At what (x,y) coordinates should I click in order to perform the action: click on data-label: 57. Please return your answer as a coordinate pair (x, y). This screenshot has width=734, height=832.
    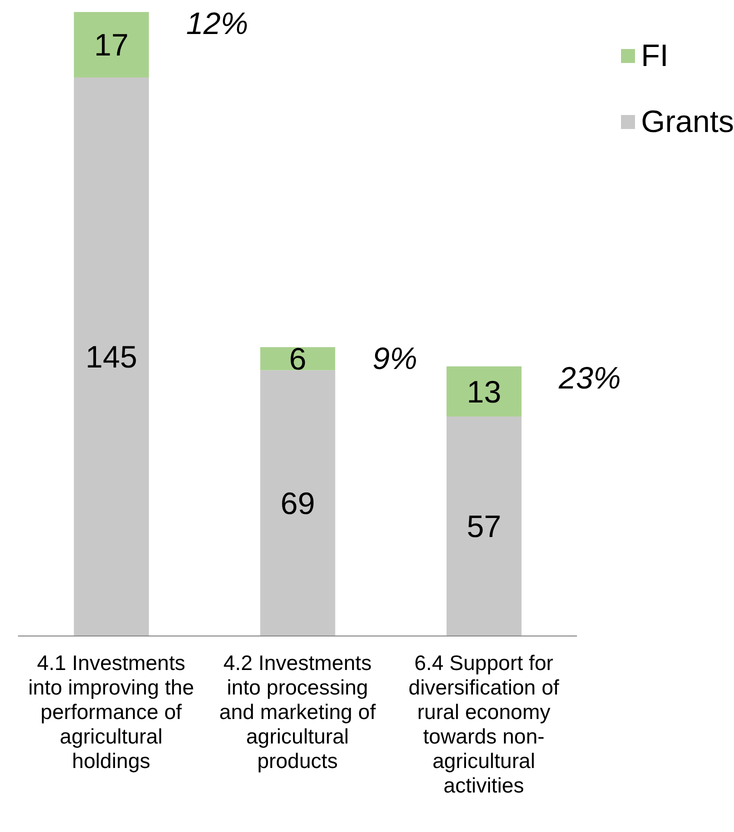
    Looking at the image, I should click on (484, 526).